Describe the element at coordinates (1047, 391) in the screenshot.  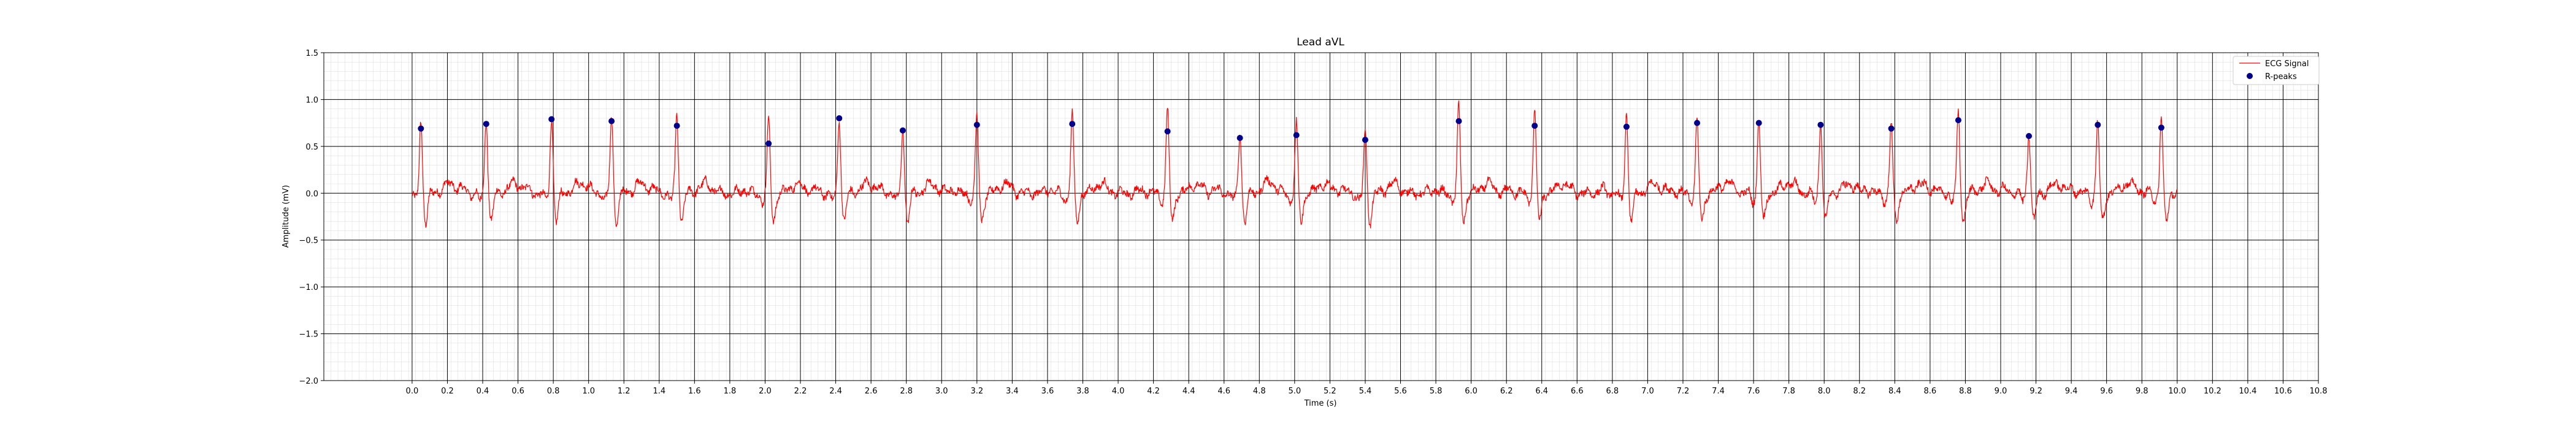
I see `x-tick-label: 3.6` at that location.